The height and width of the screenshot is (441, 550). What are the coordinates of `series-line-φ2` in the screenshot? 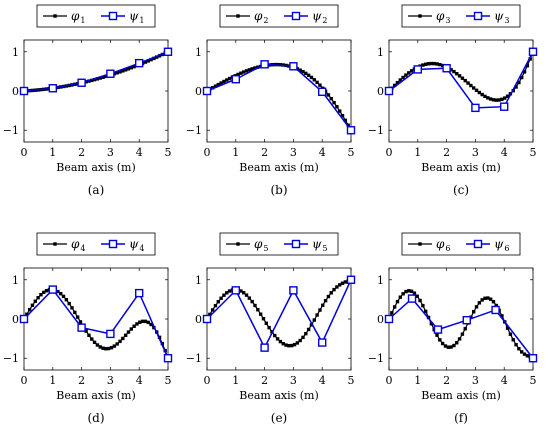 It's located at (279, 97).